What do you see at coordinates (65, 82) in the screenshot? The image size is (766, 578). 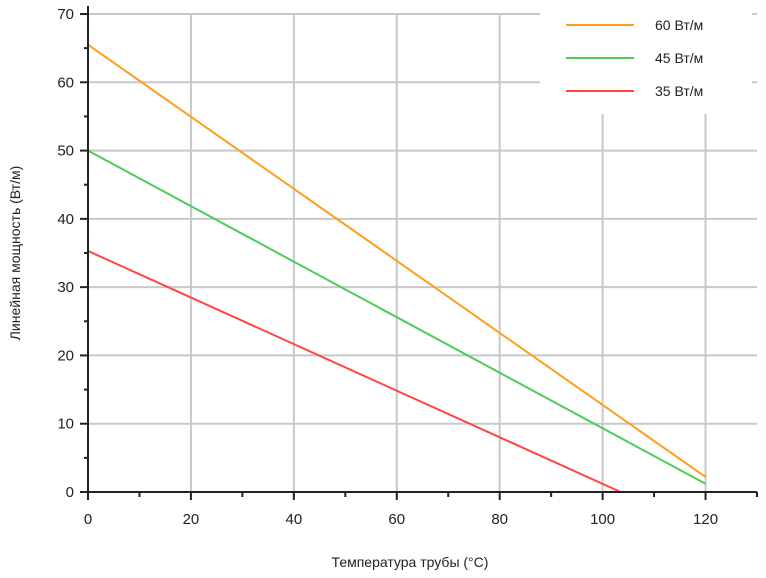 I see `y-tick-label: 60` at bounding box center [65, 82].